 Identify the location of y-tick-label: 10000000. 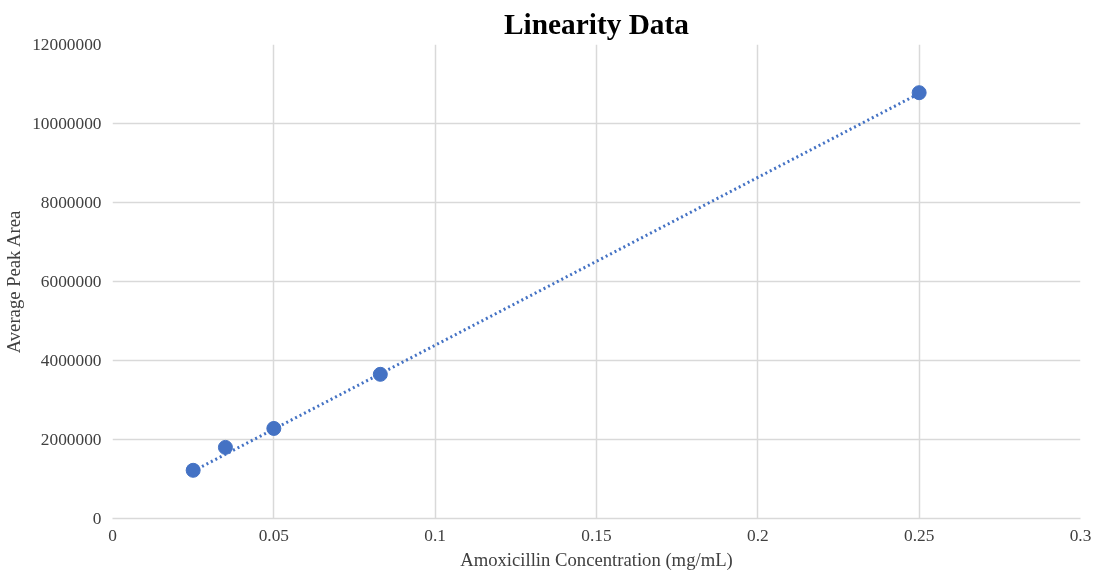
(67, 123).